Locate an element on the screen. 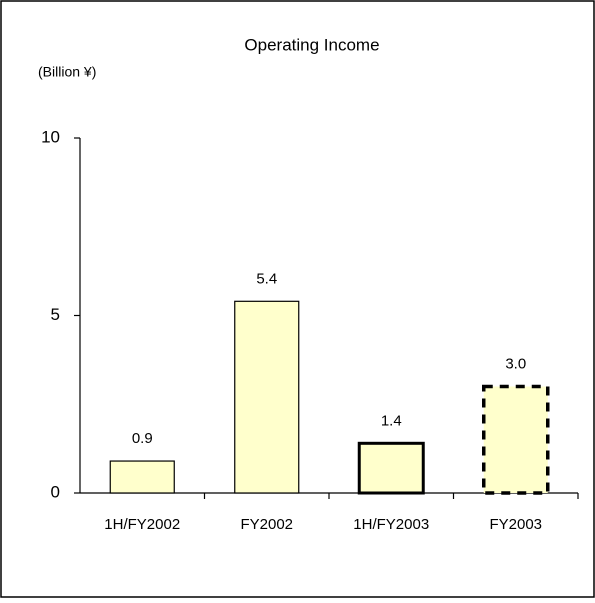  y-tick-label: 0 is located at coordinates (55, 491).